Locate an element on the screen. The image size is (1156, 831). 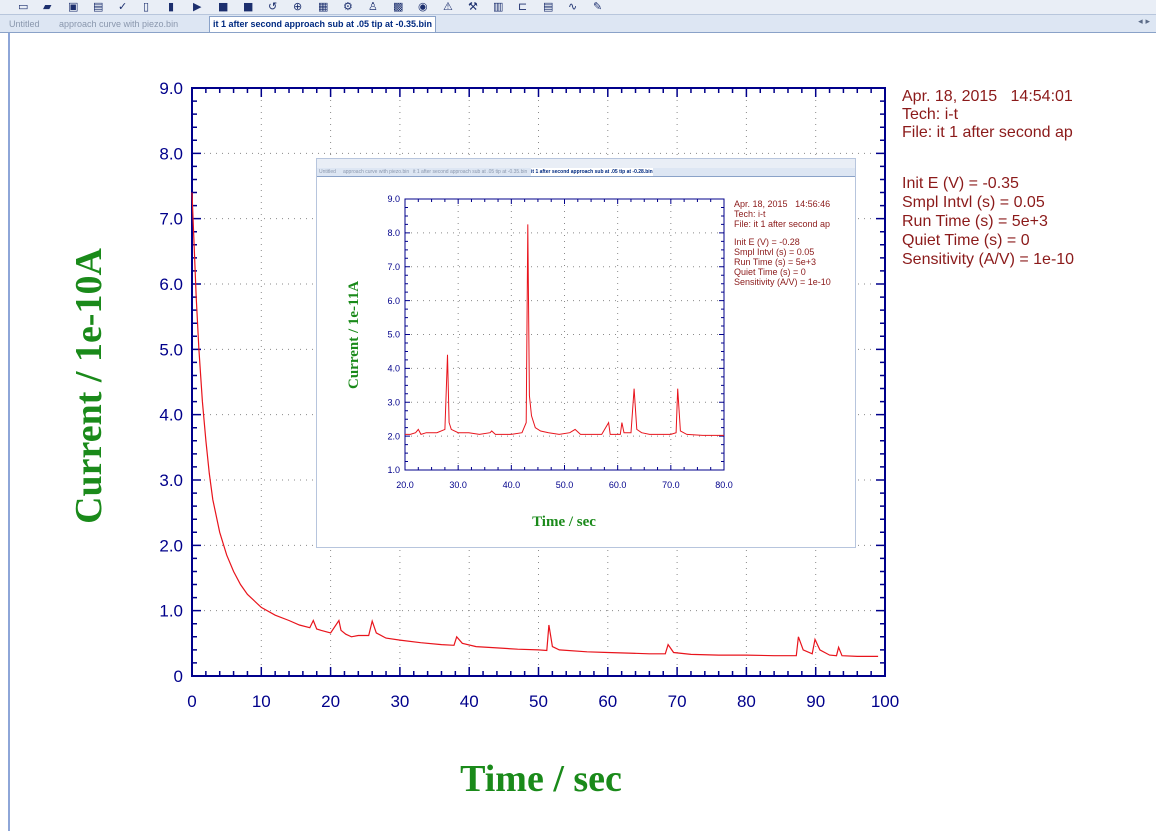
inset-y-axis-label: Current / 1e-11A is located at coordinates (354, 335).